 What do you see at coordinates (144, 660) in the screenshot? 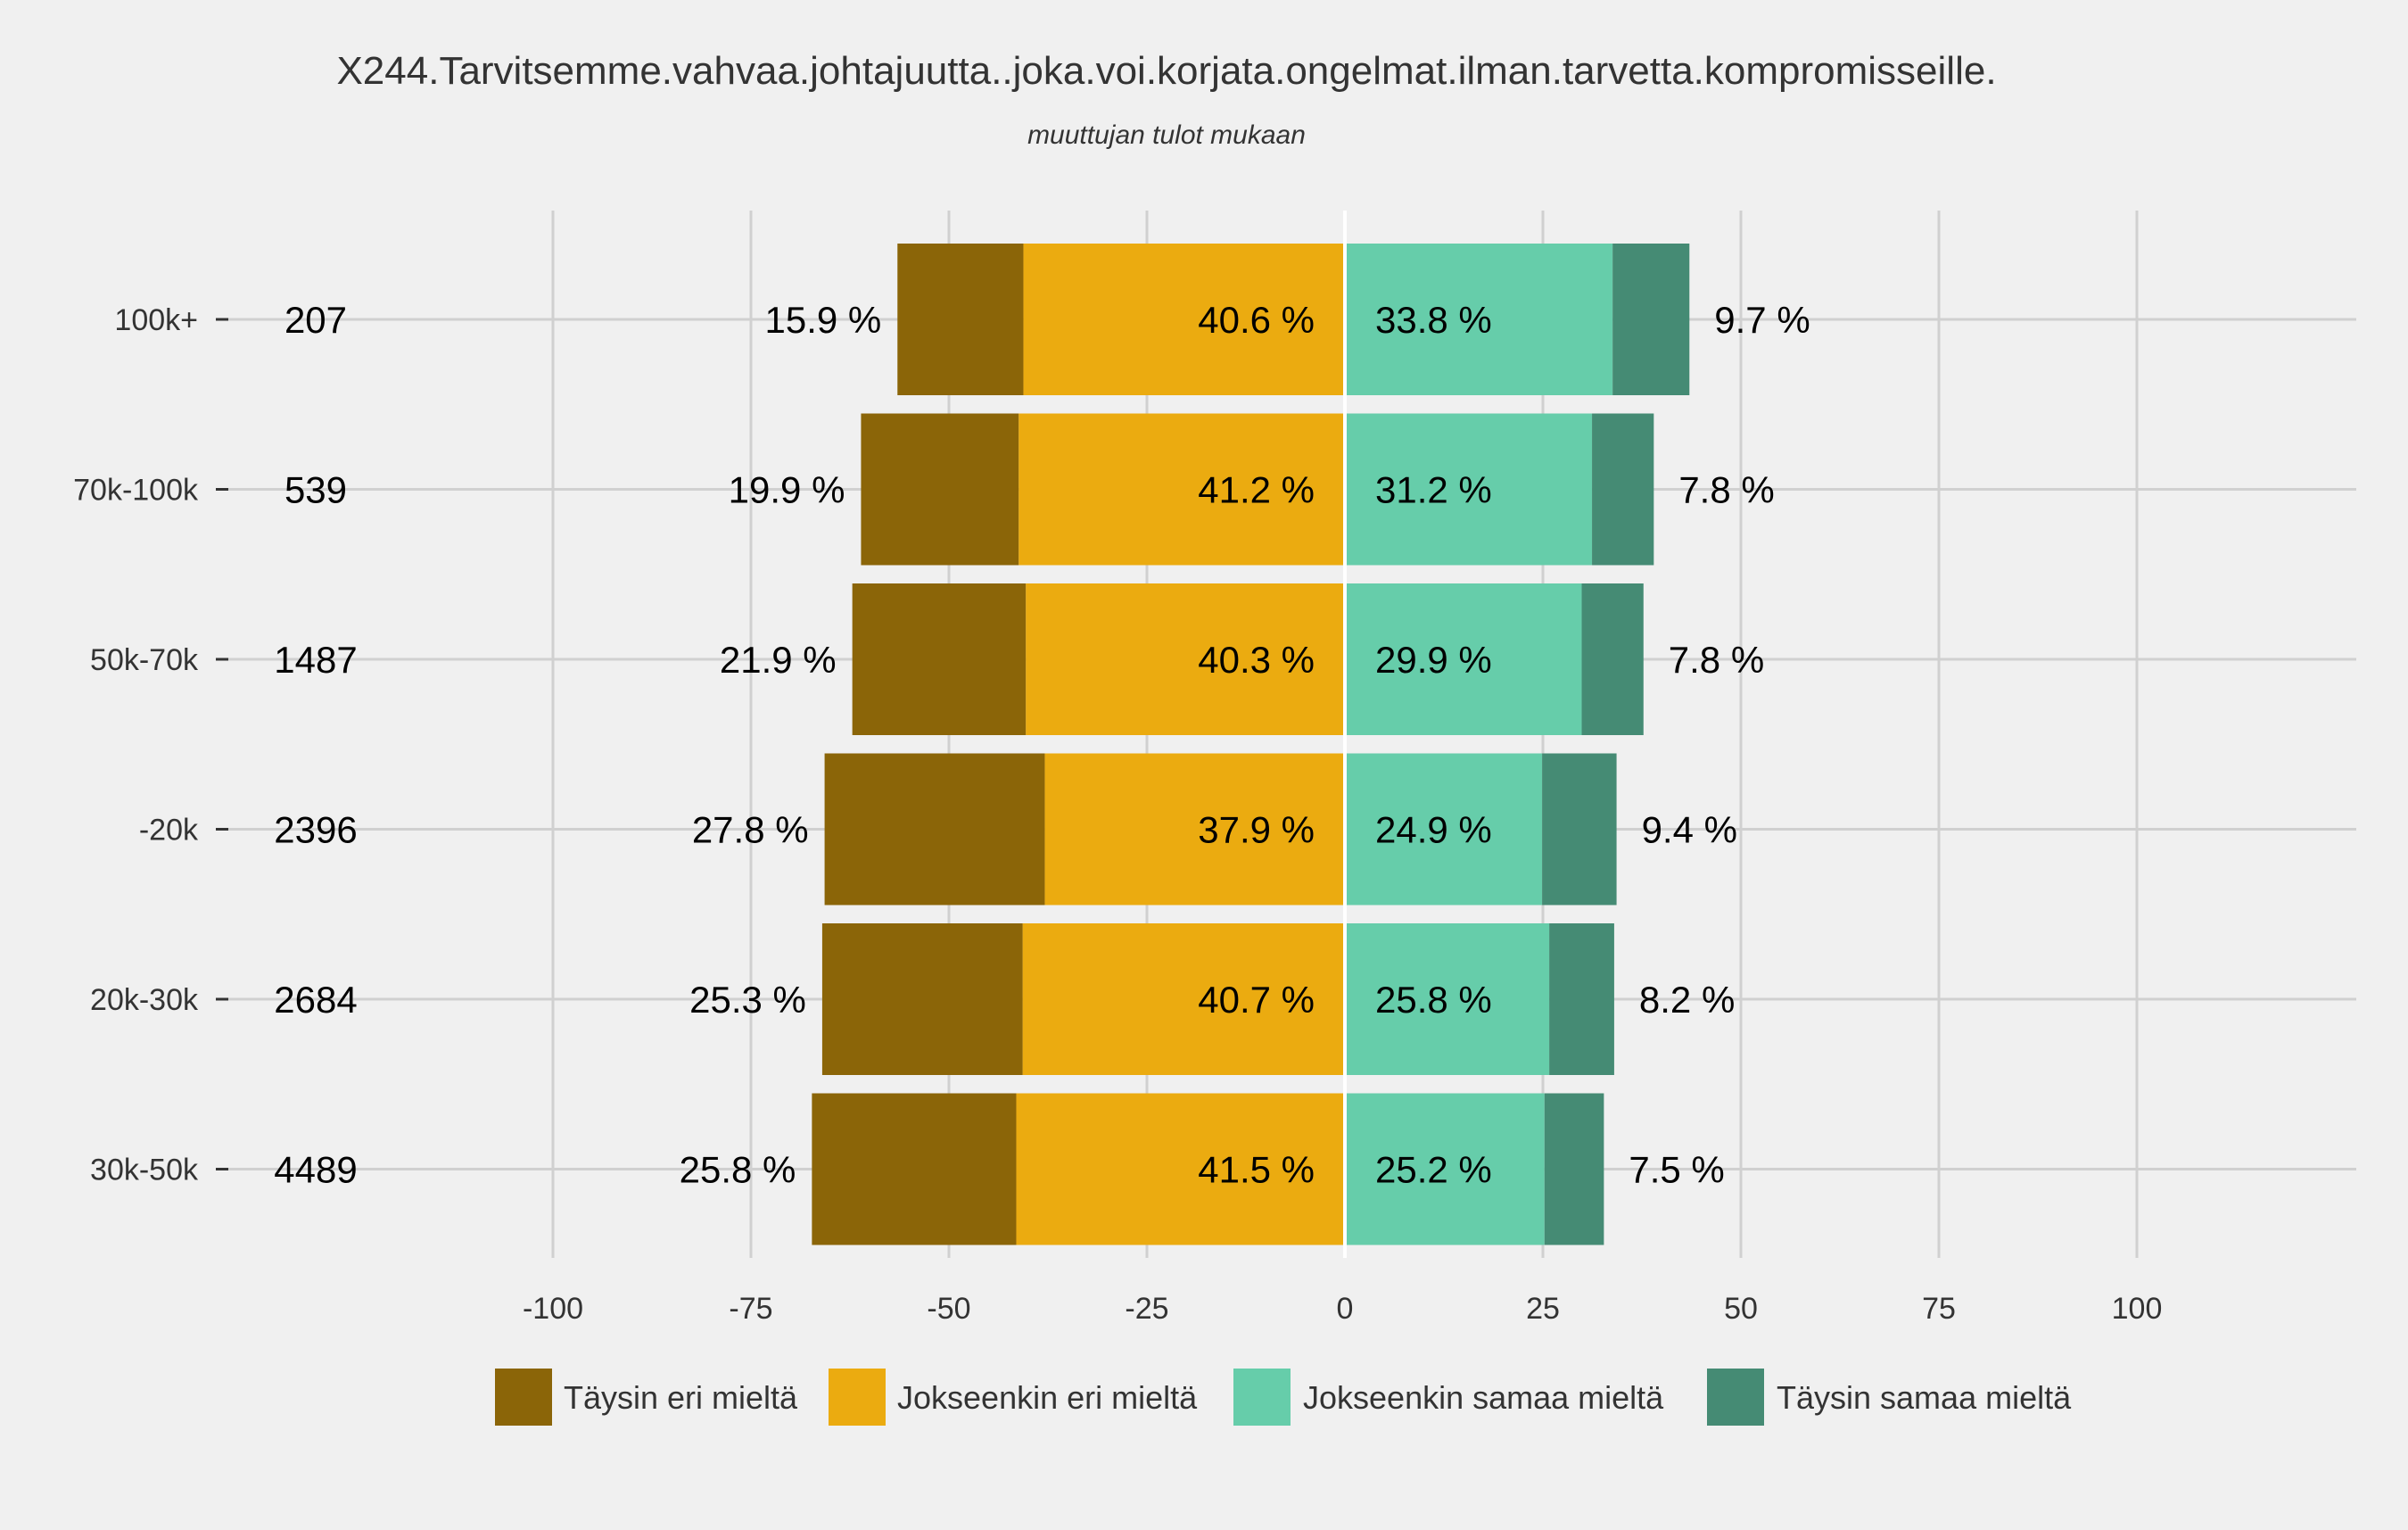
I see `category-label: 50k-70k` at bounding box center [144, 660].